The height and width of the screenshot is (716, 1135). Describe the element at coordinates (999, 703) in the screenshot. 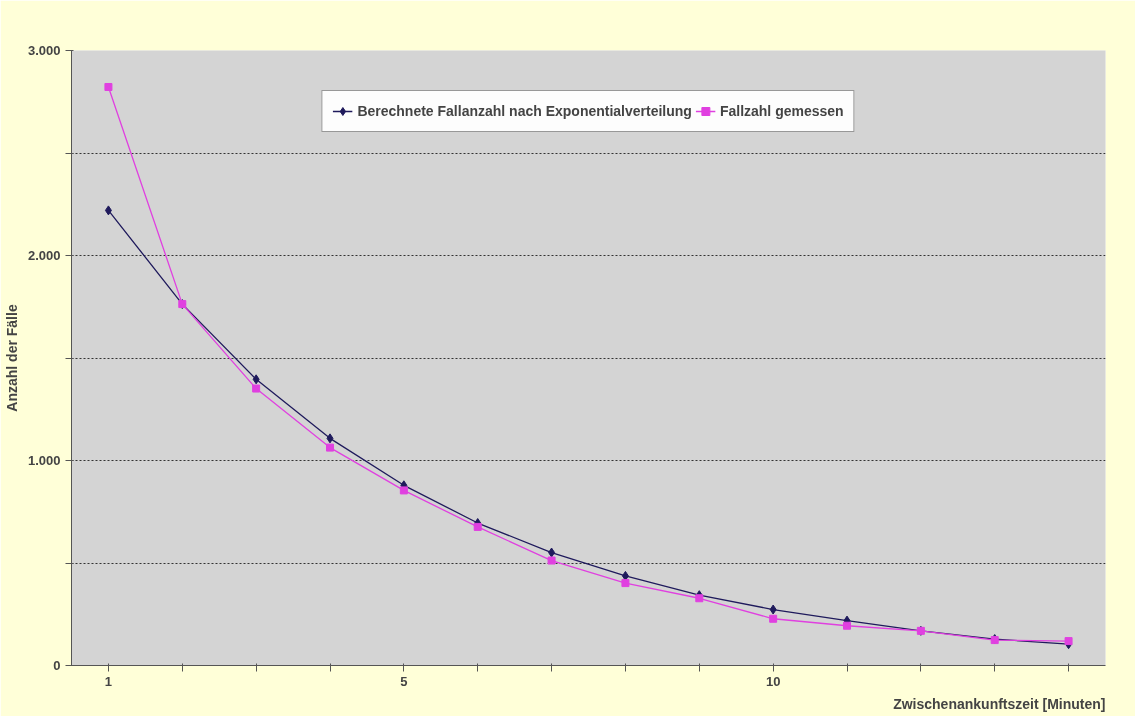

I see `x-axis-title: Zwischenankunftszeit [Minuten]` at that location.